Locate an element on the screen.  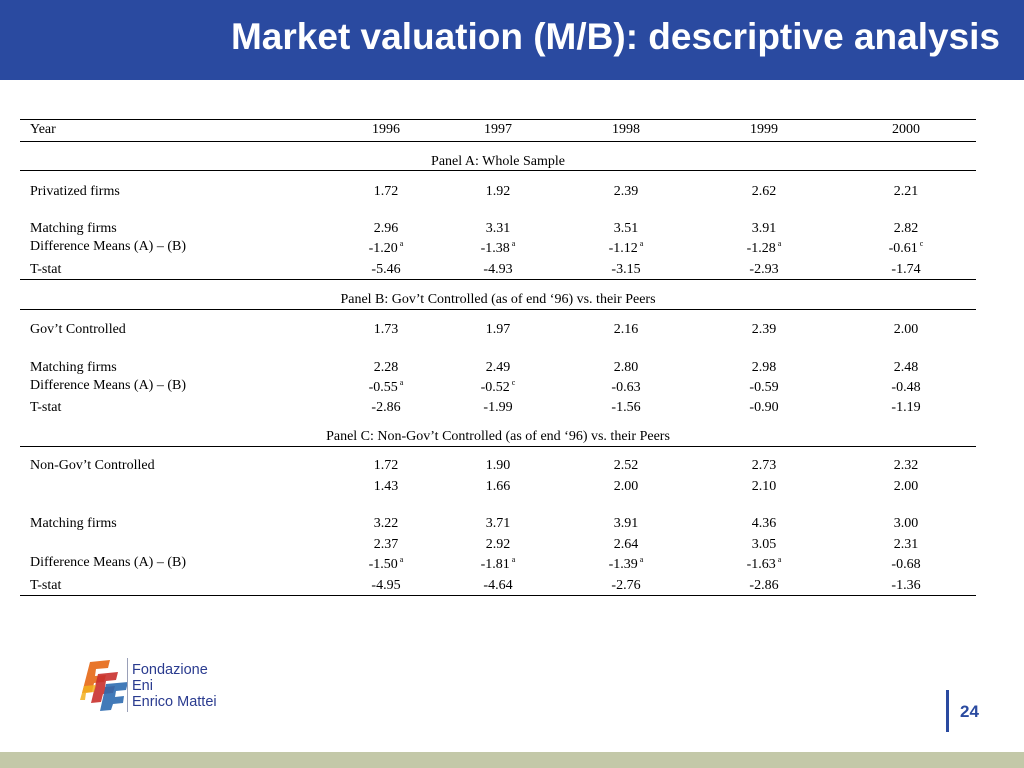
cell-value: -0.59 is located at coordinates (764, 387).